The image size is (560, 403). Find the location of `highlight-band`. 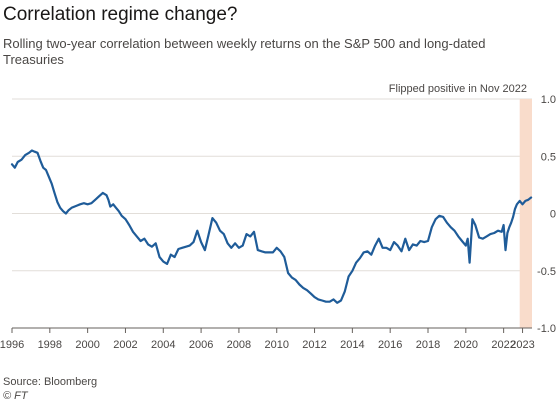

highlight-band is located at coordinates (525, 213).